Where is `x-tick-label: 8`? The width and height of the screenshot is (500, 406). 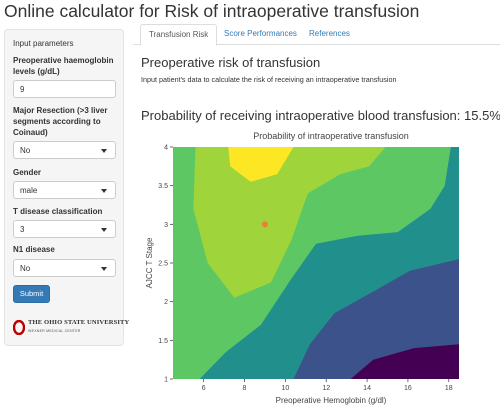 x-tick-label: 8 is located at coordinates (245, 388).